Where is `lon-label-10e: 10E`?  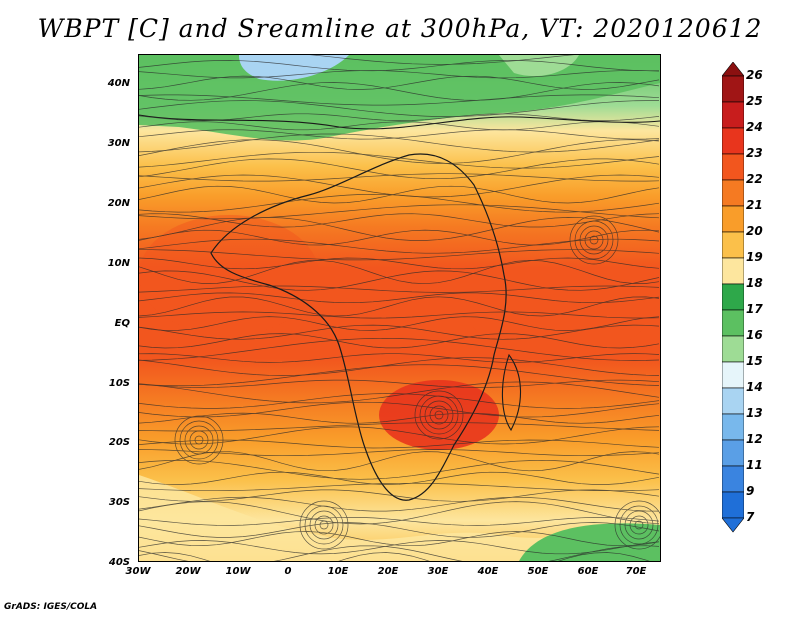 lon-label-10e: 10E is located at coordinates (338, 571).